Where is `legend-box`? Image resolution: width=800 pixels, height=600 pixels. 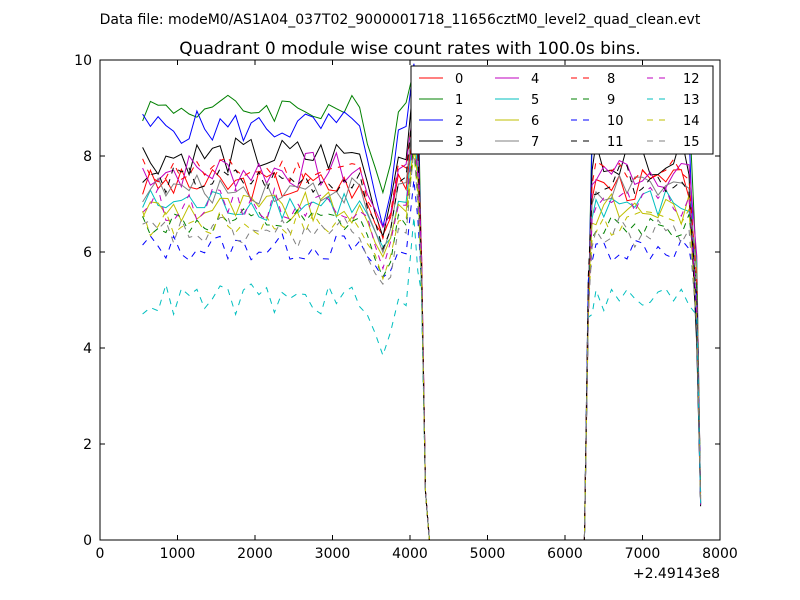 legend-box is located at coordinates (562, 110).